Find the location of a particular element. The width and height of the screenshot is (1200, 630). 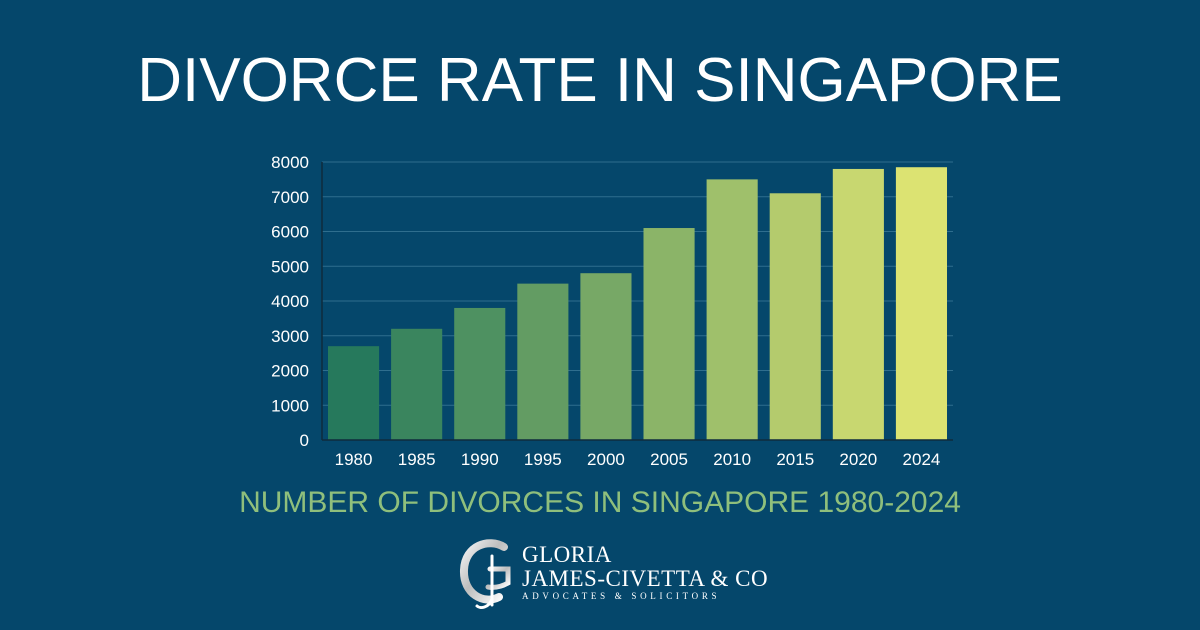

bar-1985 is located at coordinates (417, 384).